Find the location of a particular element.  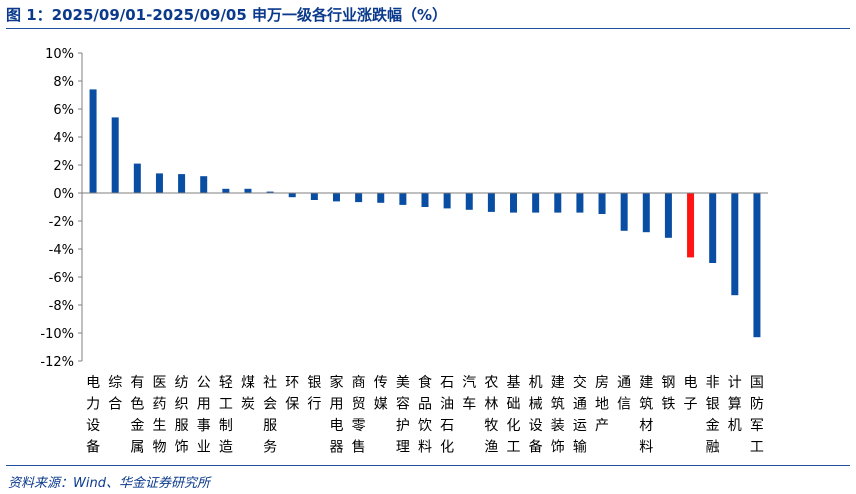

category-label: 计算机 is located at coordinates (735, 404).